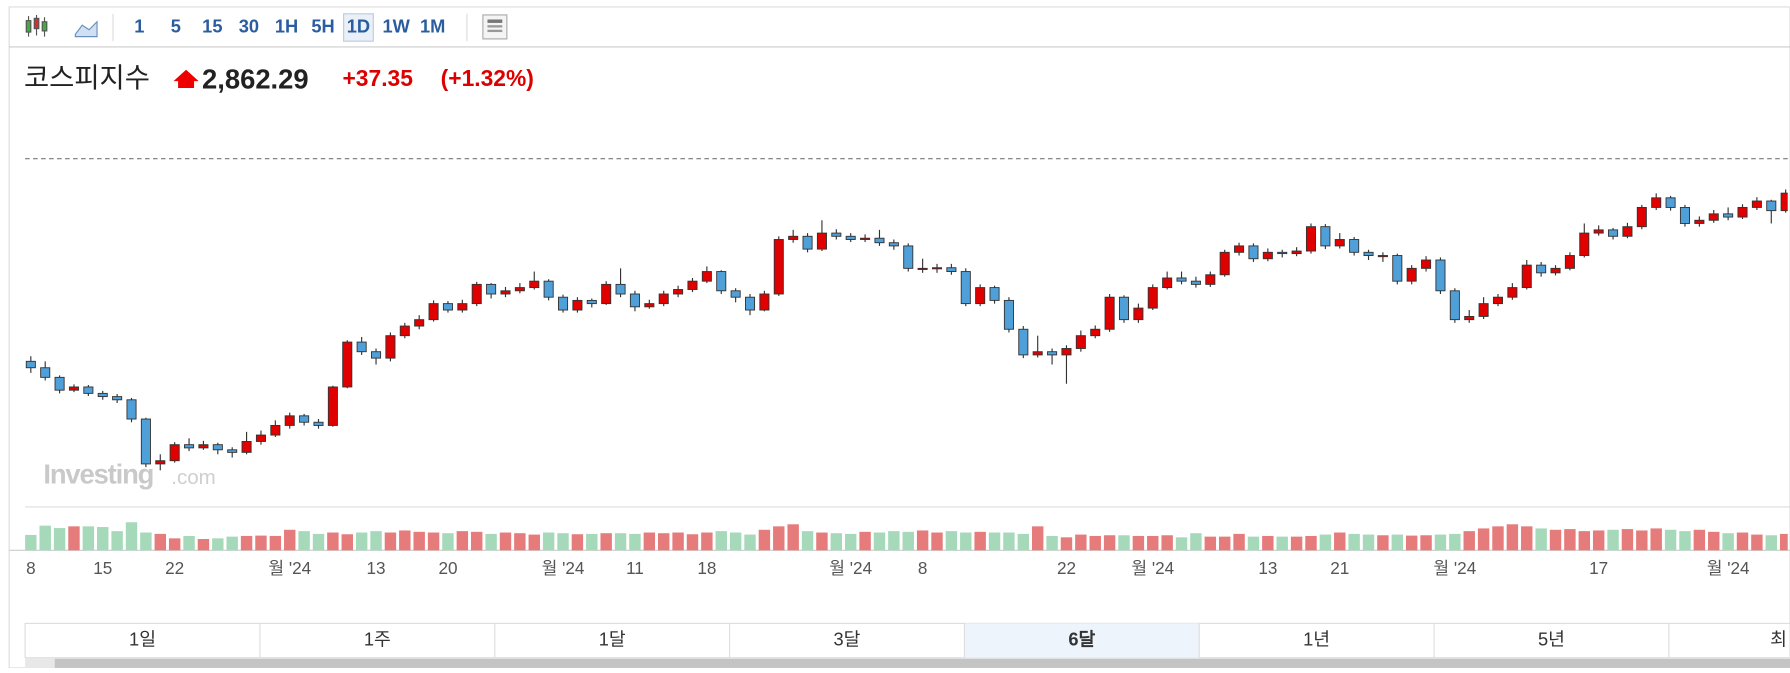  What do you see at coordinates (142, 638) in the screenshot?
I see `range-button: 1일` at bounding box center [142, 638].